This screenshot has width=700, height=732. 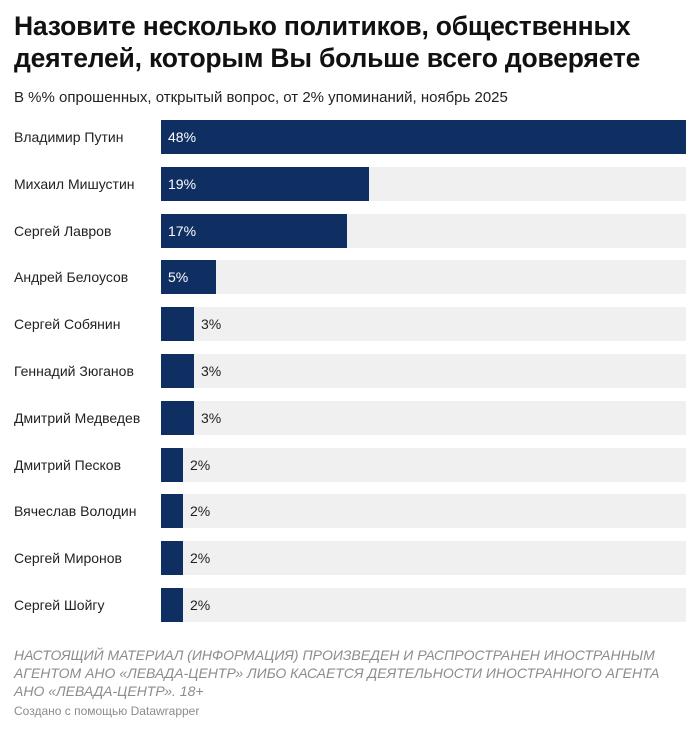 I want to click on bar-row: Сергей Шойгу 2%, so click(x=350, y=605).